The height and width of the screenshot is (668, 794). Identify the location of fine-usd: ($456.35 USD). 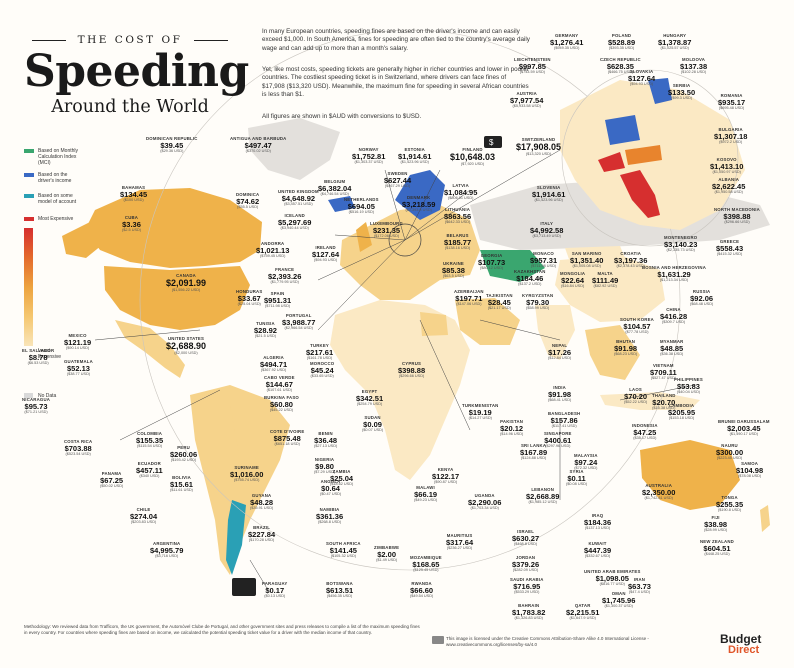
(339, 596).